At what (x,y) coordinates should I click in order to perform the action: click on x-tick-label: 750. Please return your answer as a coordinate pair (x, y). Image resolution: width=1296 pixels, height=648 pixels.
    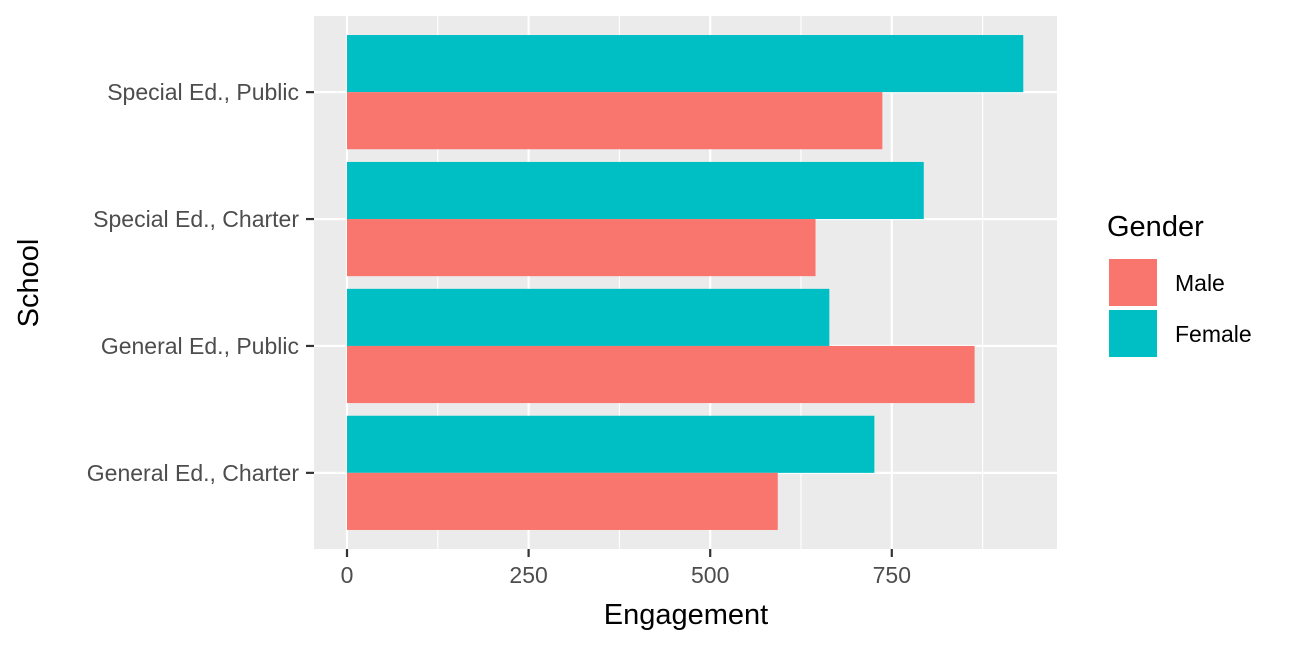
    Looking at the image, I should click on (892, 575).